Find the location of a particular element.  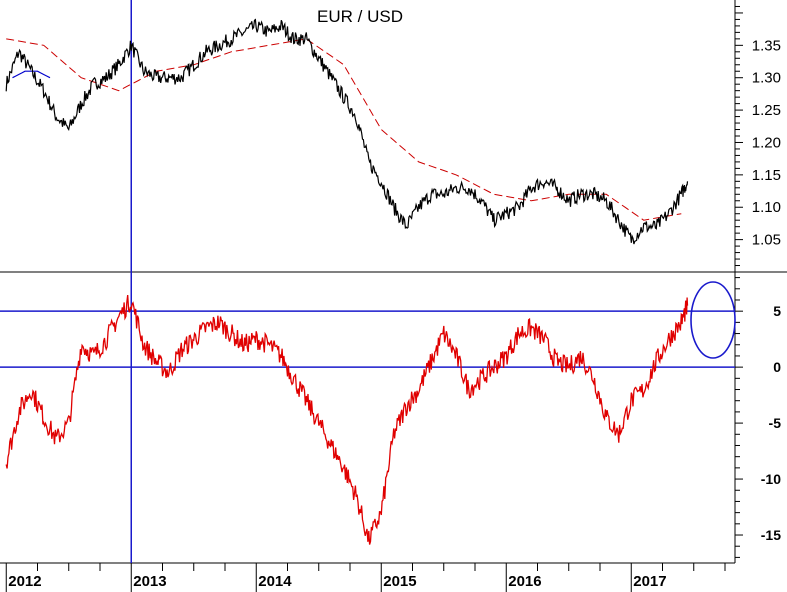

year-label: 2016 is located at coordinates (524, 581).